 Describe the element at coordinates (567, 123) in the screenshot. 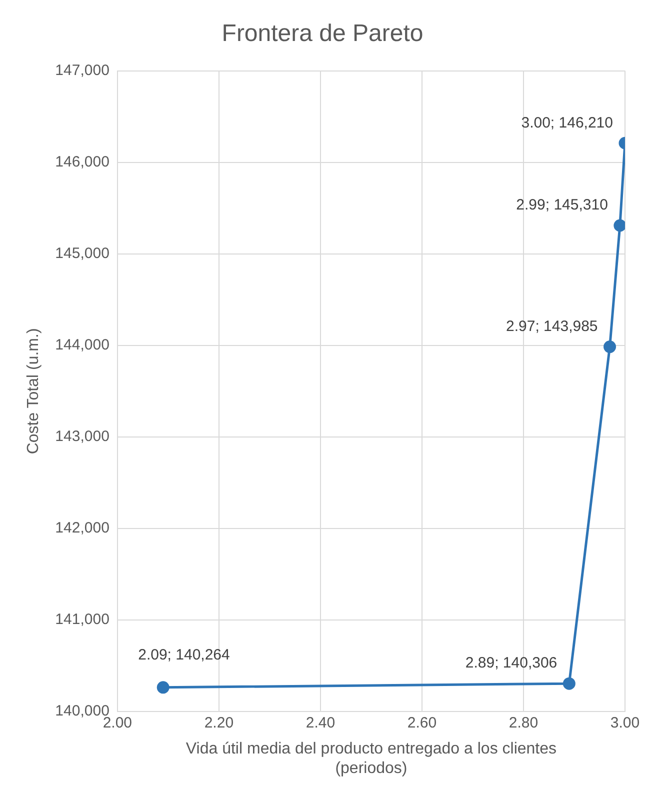

I see `data-label: 3.00; 146,210` at that location.